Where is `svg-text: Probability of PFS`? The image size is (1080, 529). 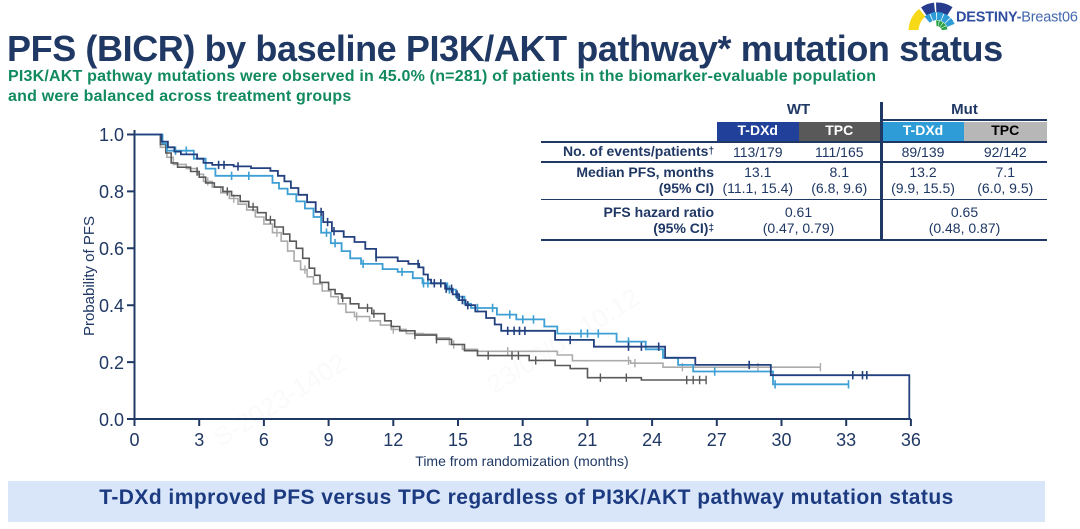
svg-text: Probability of PFS is located at coordinates (89, 276).